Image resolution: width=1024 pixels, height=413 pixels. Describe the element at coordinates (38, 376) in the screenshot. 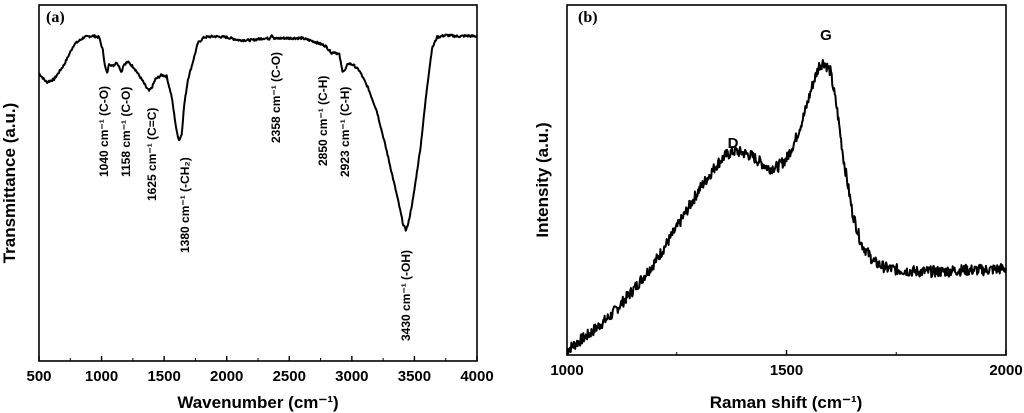

I see `x-tick-label-a-500: 500` at that location.